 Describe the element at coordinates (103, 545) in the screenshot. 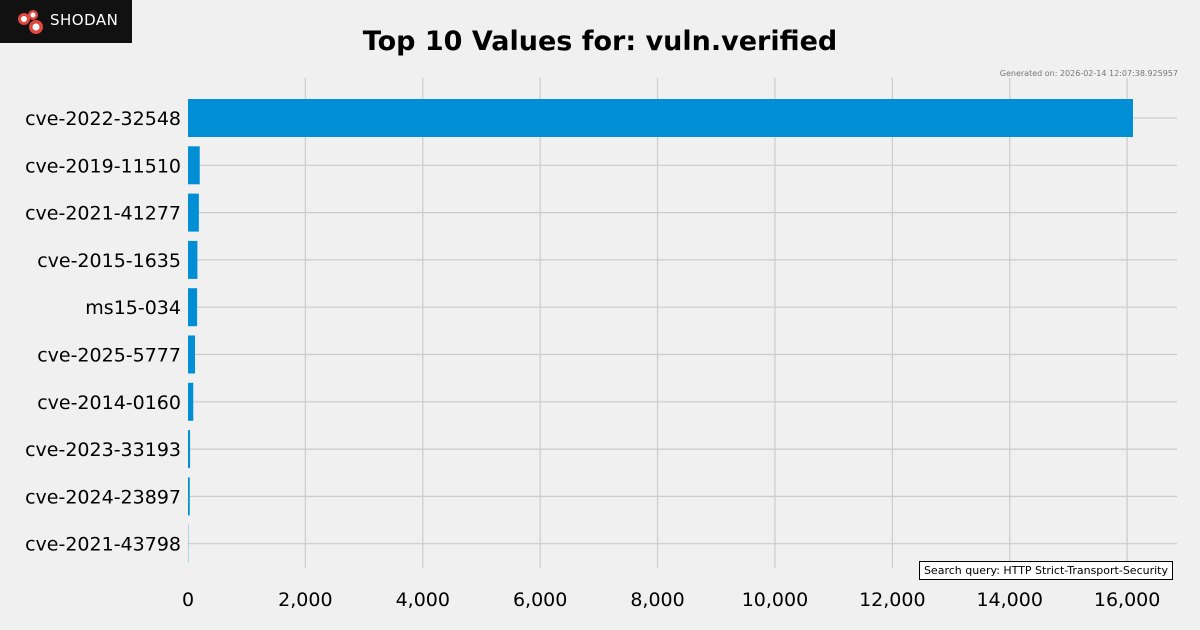

I see `category-label: cve-2021-43798` at that location.